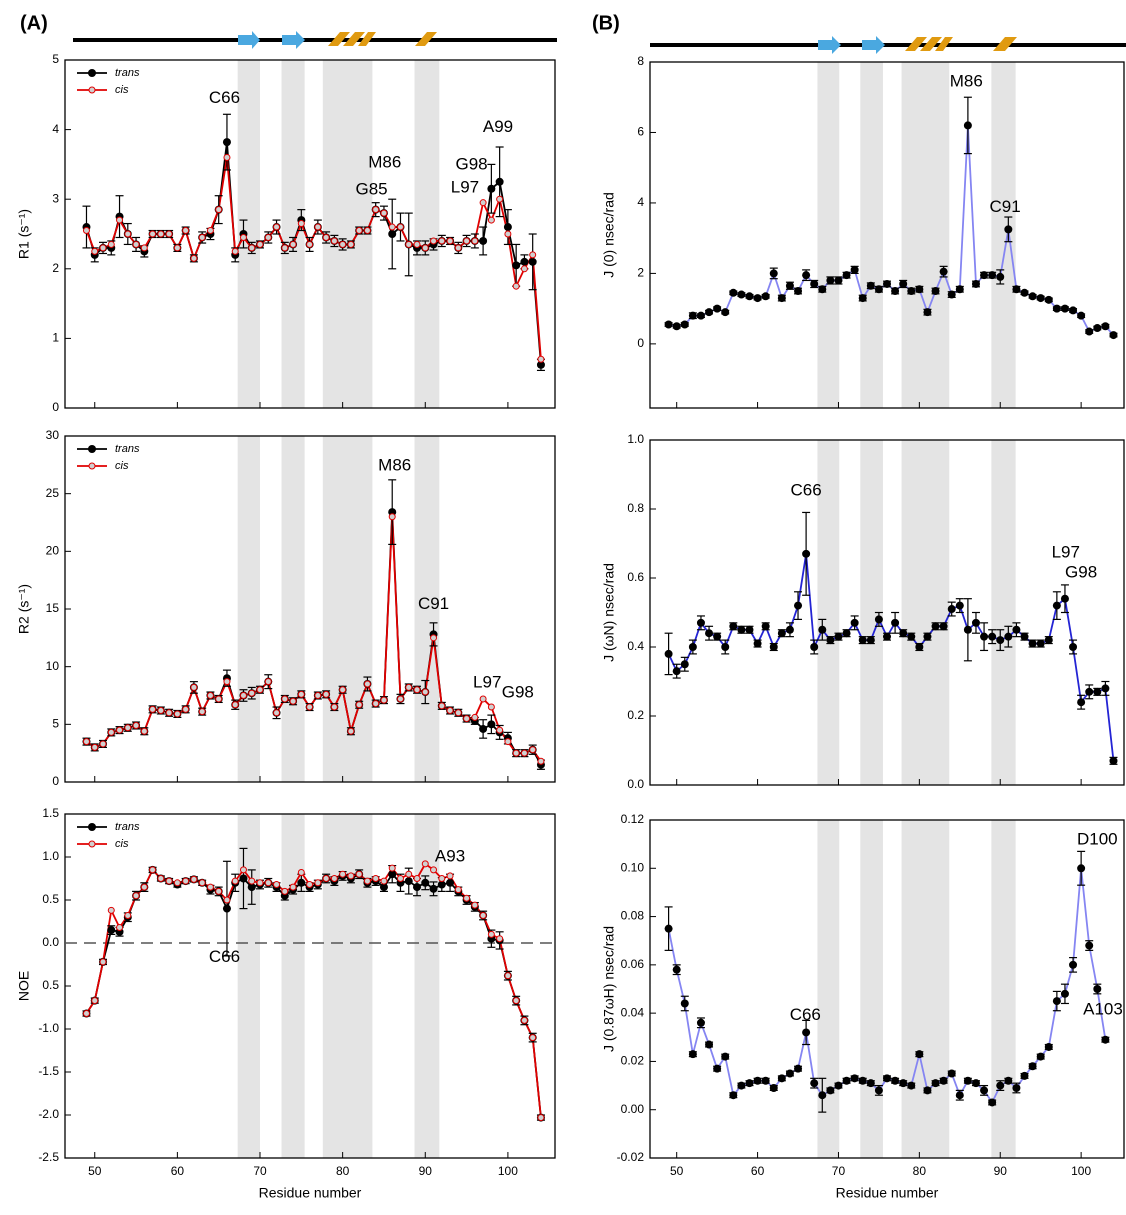  What do you see at coordinates (92, 827) in the screenshot?
I see `legend-marker` at bounding box center [92, 827].